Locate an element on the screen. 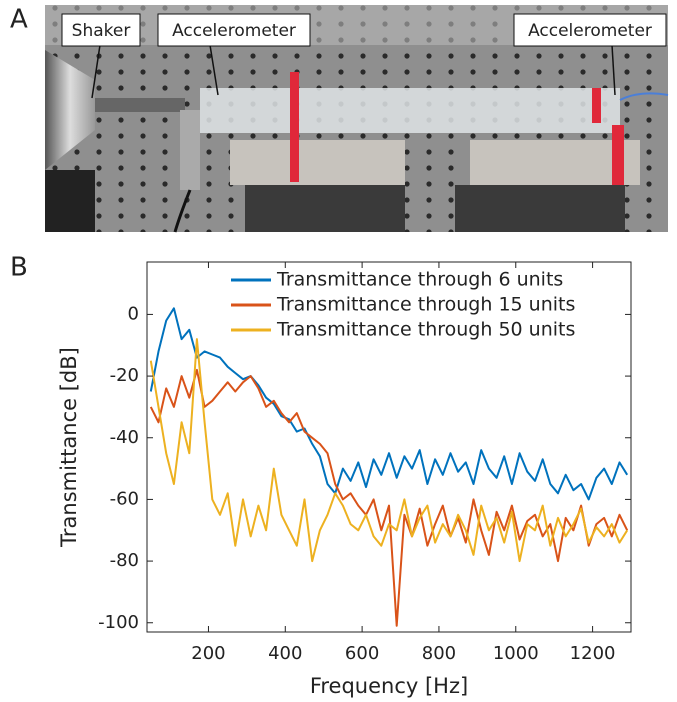  legend-label: Transmittance through 6 units is located at coordinates (419, 280).